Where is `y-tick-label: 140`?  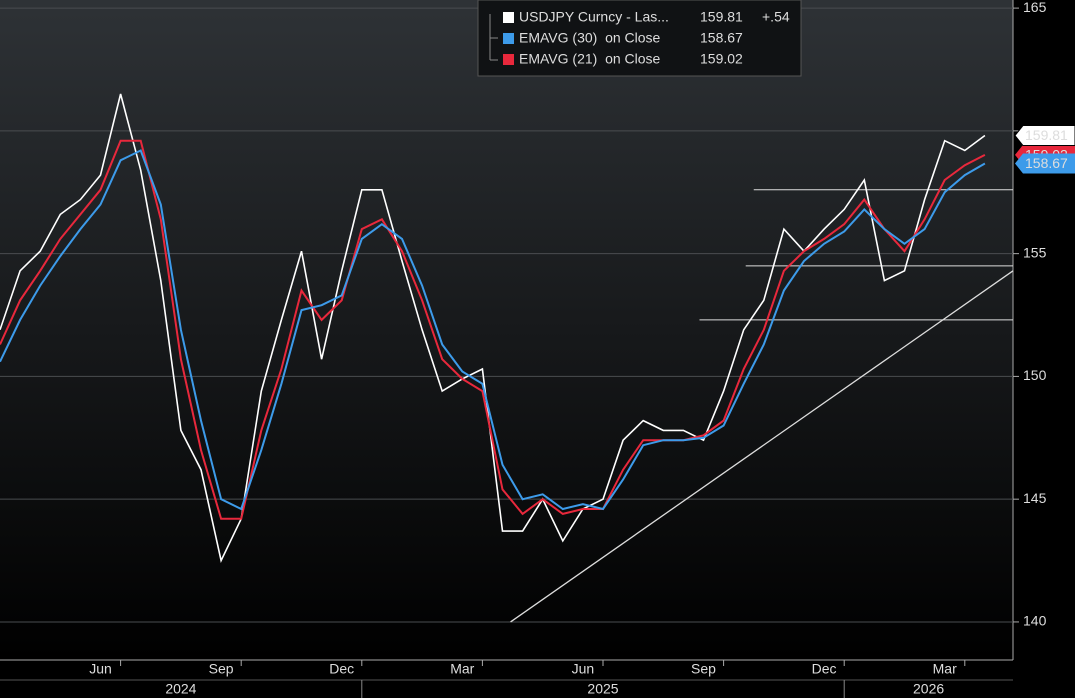
y-tick-label: 140 is located at coordinates (1035, 621).